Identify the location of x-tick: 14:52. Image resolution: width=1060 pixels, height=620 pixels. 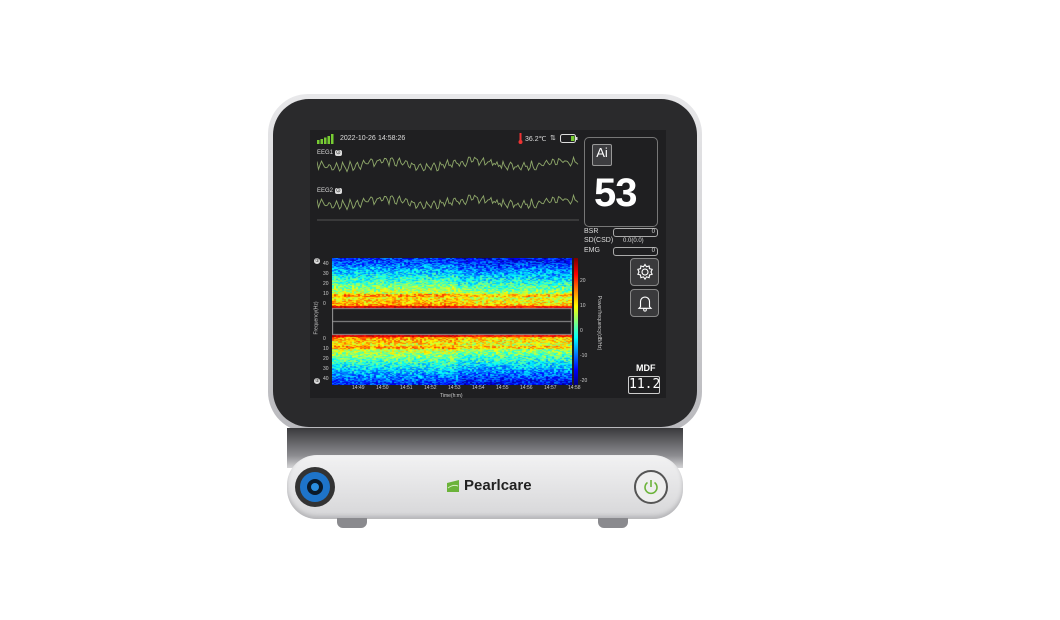
(430, 388).